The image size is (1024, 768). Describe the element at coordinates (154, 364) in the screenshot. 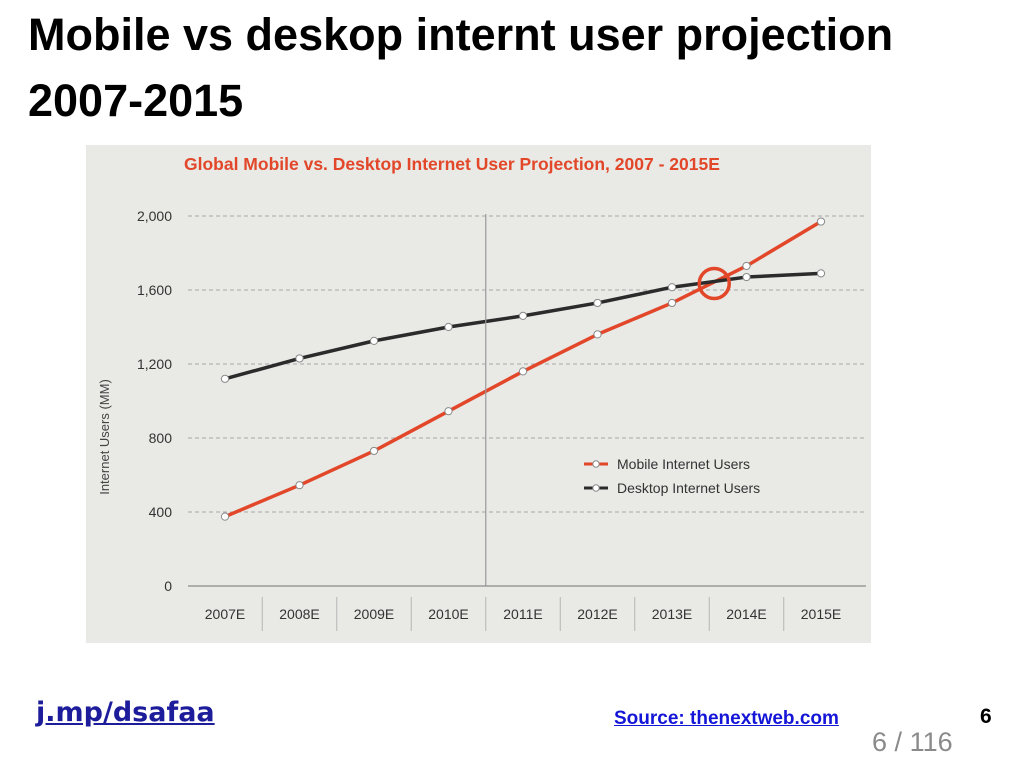

I see `y-tick-label: 1,200` at that location.